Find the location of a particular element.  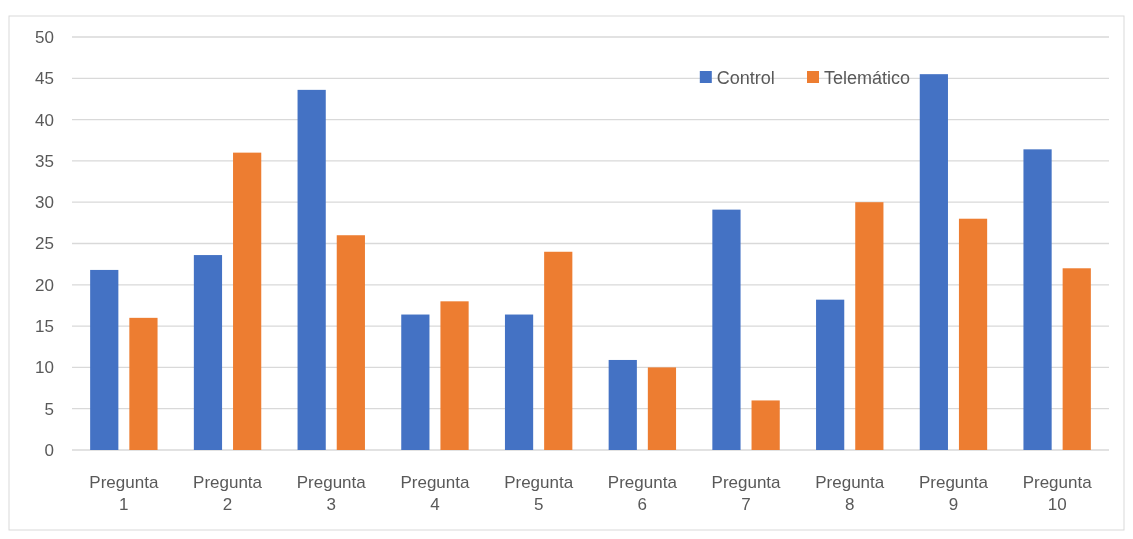

x-tick-label: Pregunta 4 is located at coordinates (435, 493).